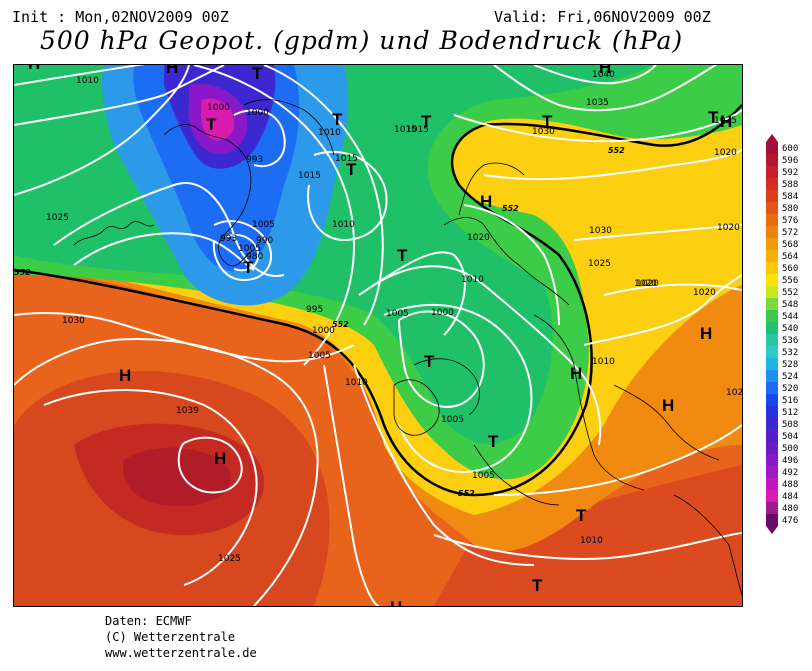 This screenshot has height=671, width=812. I want to click on legend-tick-label: 576, so click(790, 221).